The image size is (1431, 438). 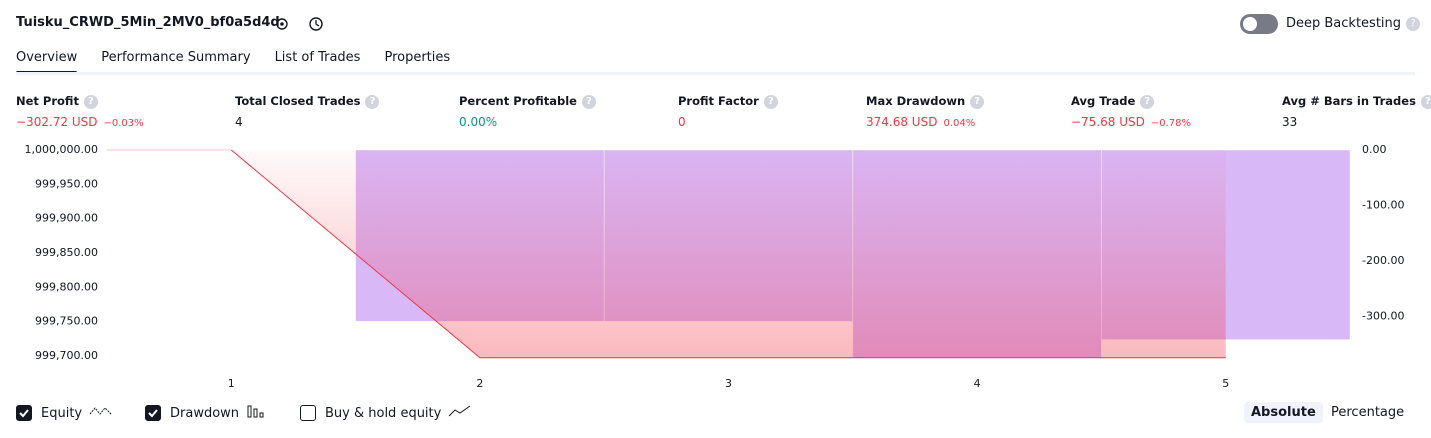 I want to click on mode-button: Percentage, so click(x=1368, y=412).